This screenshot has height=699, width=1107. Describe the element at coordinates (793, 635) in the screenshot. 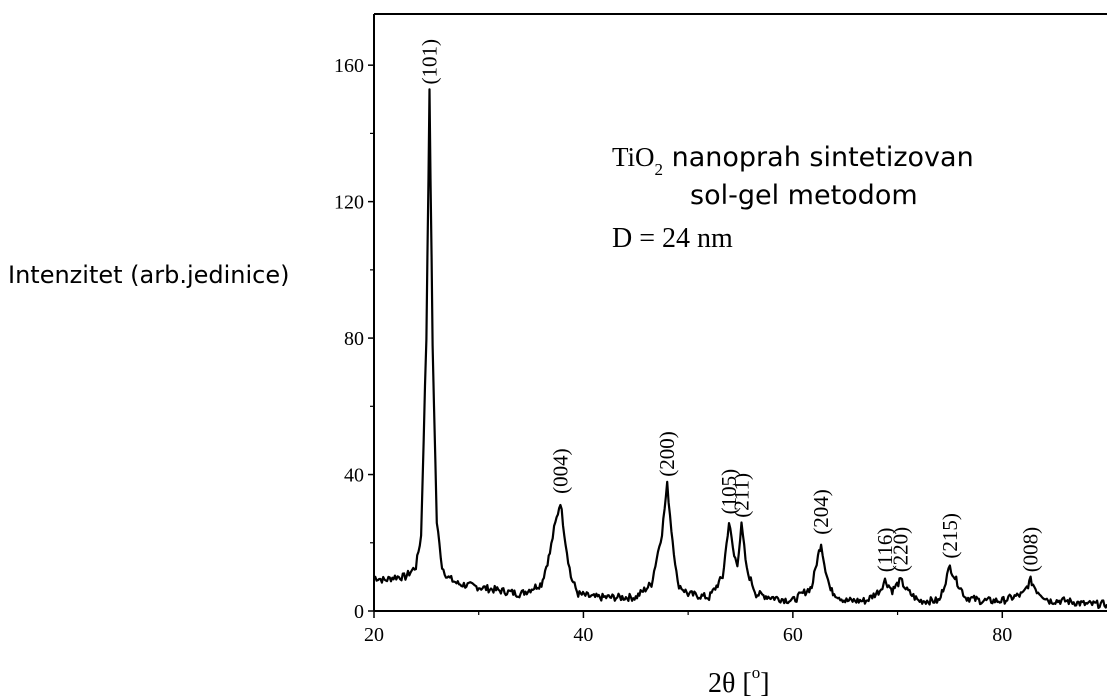

I see `x-tick-label: 60` at that location.